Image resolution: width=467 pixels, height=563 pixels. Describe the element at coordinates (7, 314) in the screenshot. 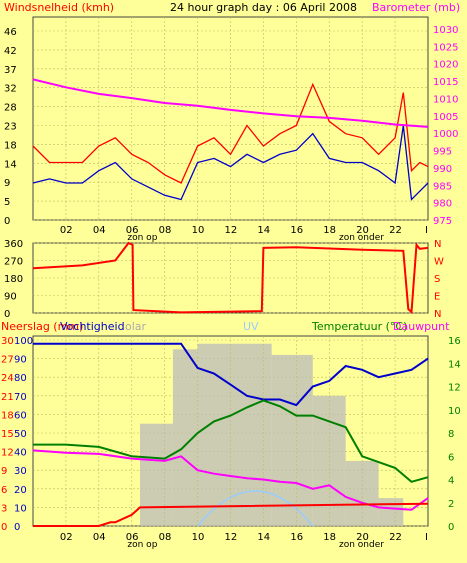

I see `dir-y-tick-0: 0` at that location.